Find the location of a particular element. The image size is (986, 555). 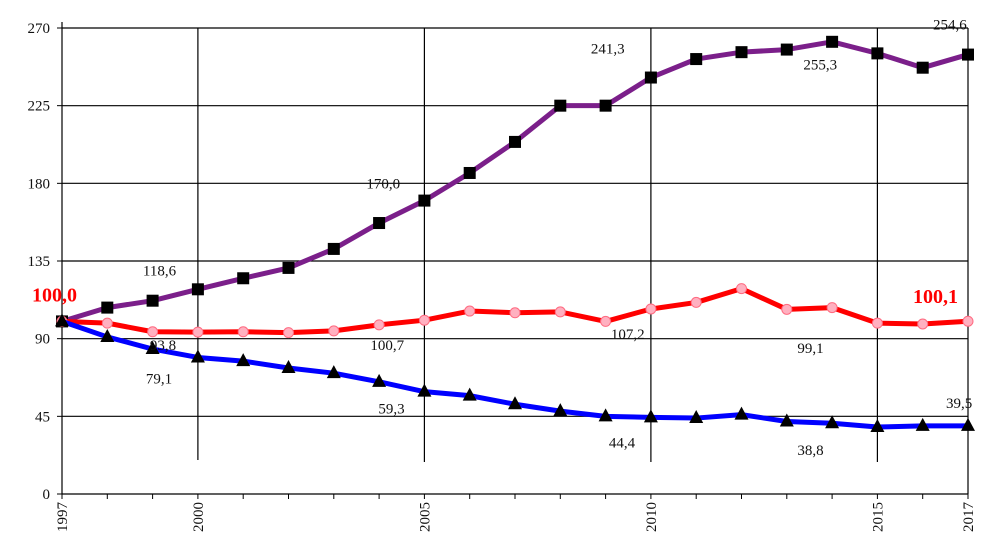

data-label: 100,1 is located at coordinates (935, 297).